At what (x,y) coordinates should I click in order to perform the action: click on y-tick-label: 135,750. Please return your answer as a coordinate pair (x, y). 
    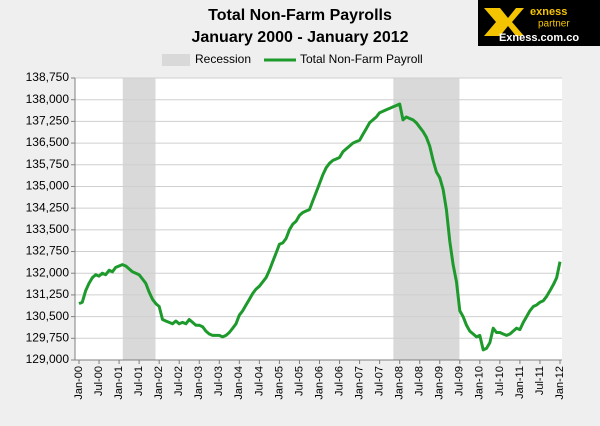
    Looking at the image, I should click on (48, 164).